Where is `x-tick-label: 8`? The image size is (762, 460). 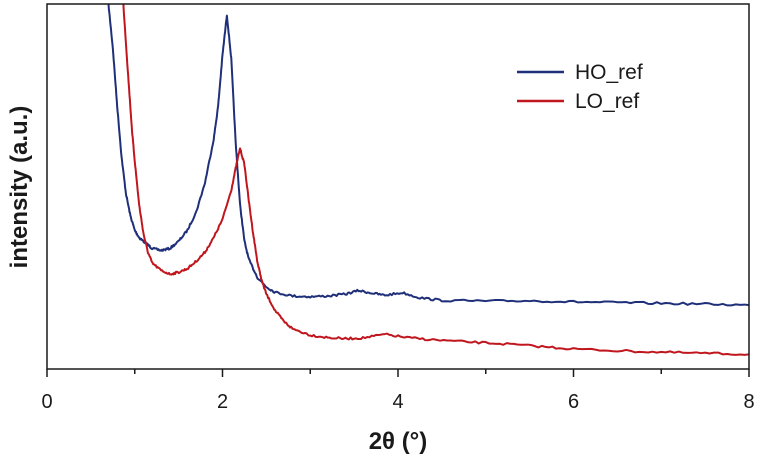 x-tick-label: 8 is located at coordinates (748, 402).